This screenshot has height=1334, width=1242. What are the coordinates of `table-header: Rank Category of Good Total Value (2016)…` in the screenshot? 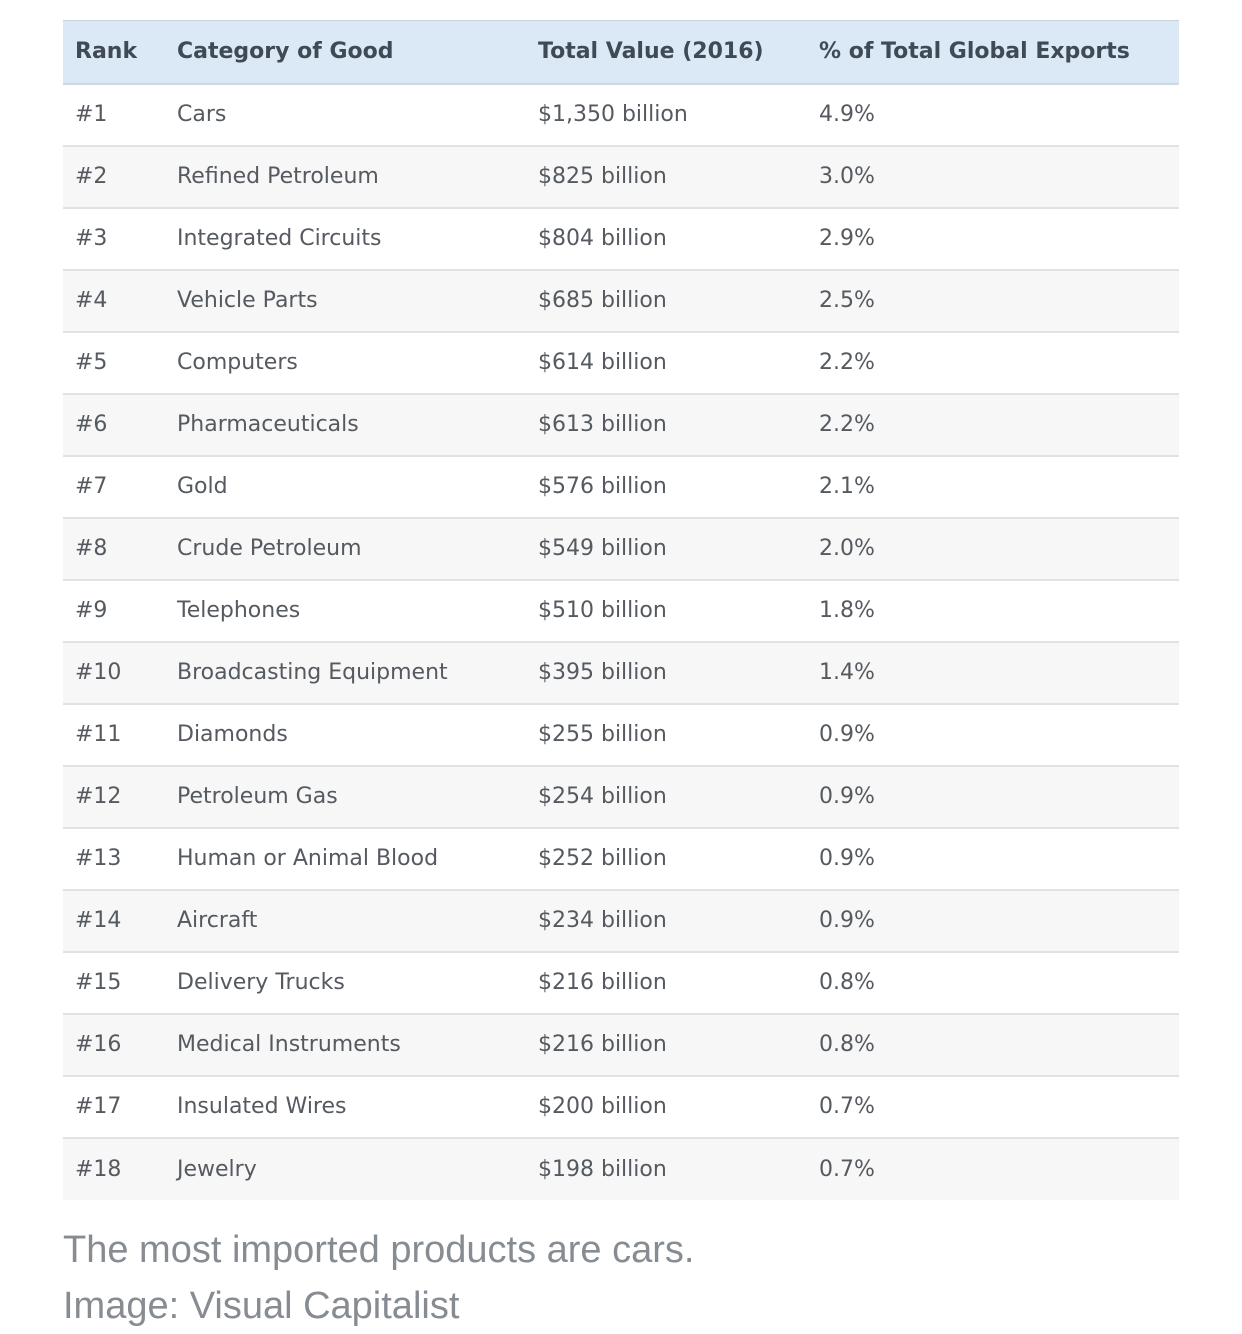 It's located at (621, 52).